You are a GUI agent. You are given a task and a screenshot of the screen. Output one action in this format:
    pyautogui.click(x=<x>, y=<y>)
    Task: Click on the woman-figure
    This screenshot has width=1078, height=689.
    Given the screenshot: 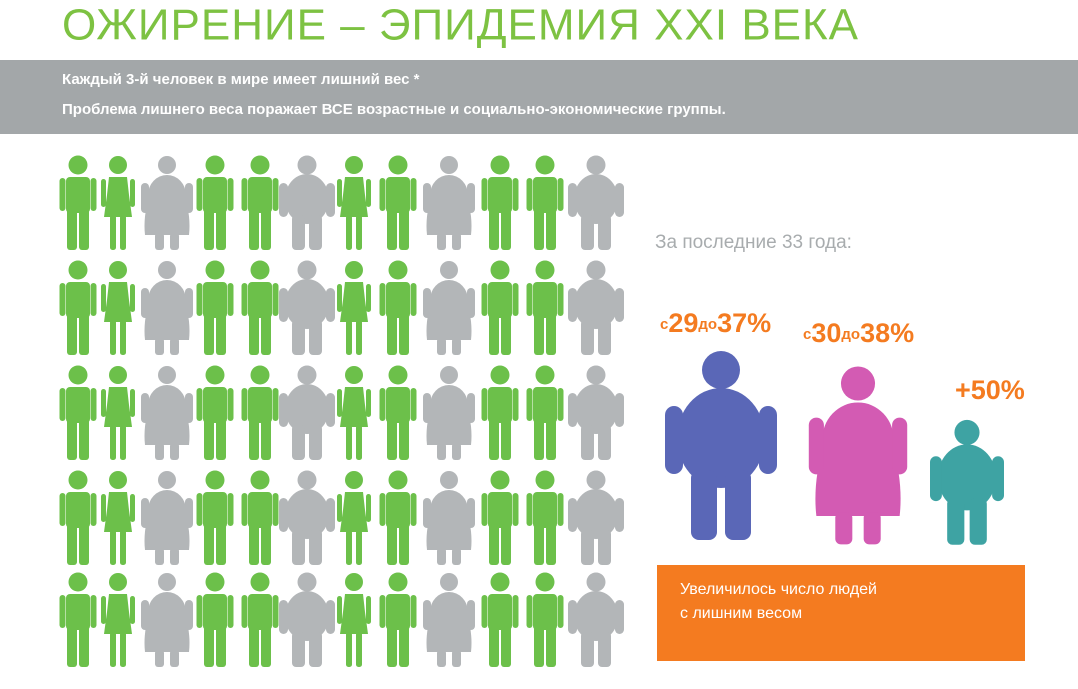 What is the action you would take?
    pyautogui.click(x=858, y=455)
    